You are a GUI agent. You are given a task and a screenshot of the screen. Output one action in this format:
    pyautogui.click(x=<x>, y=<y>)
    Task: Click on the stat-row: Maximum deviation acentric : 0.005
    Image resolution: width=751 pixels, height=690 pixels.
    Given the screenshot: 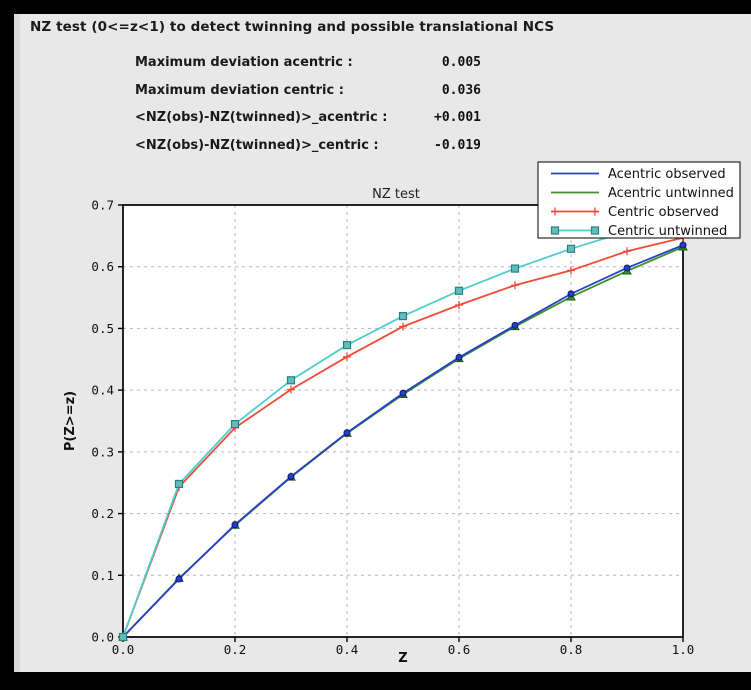 What is the action you would take?
    pyautogui.click(x=308, y=63)
    